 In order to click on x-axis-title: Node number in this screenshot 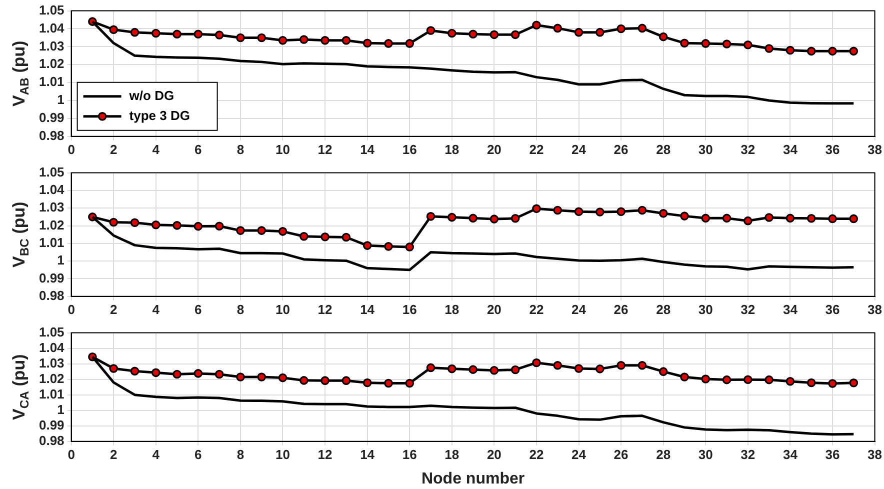, I will do `click(473, 479)`.